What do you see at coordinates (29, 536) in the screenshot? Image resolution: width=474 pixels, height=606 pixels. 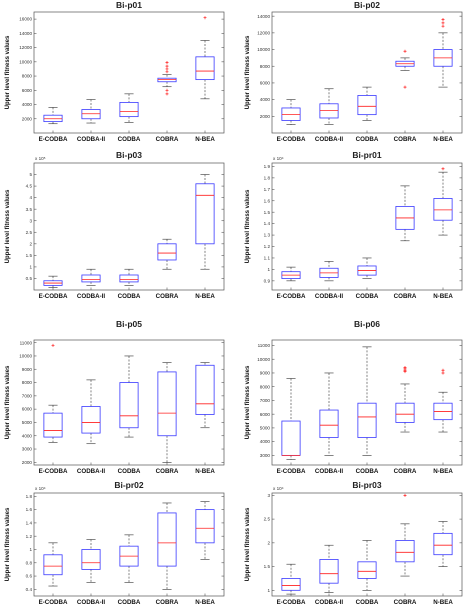 I see `y-tick-label: 1.2` at bounding box center [29, 536].